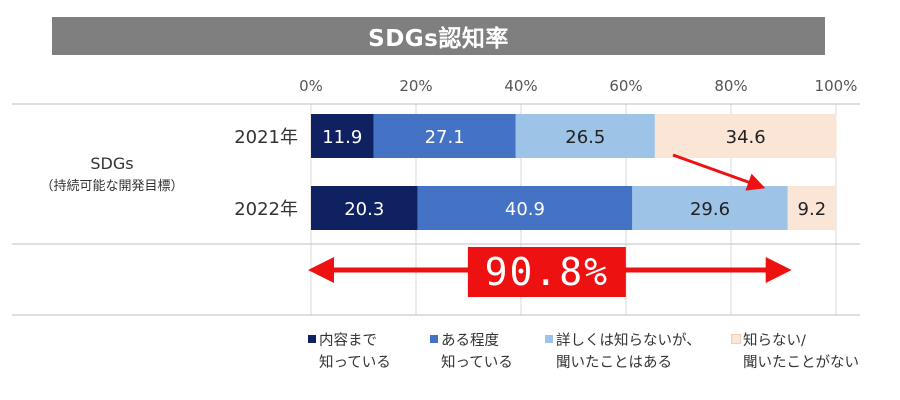 The width and height of the screenshot is (900, 400). I want to click on data-label: 11.9, so click(342, 137).